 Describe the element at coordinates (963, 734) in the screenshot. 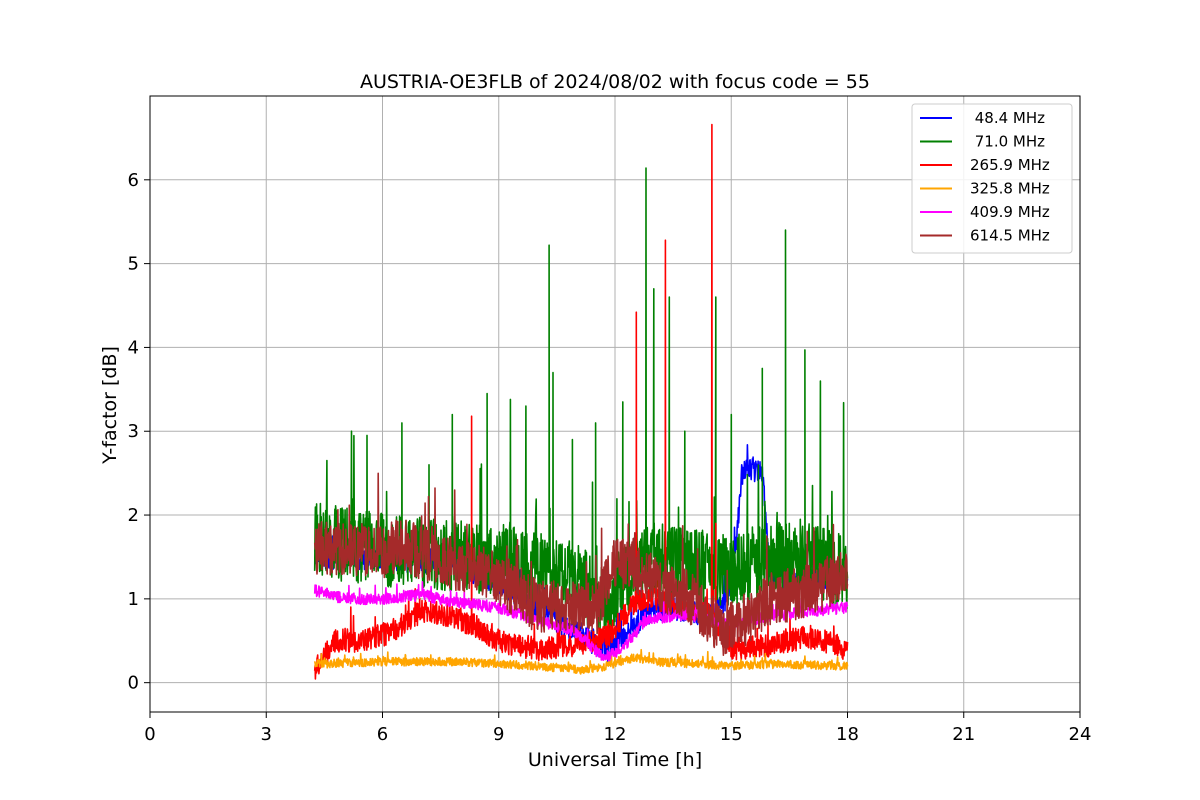

I see `x-tick-label: 21` at that location.